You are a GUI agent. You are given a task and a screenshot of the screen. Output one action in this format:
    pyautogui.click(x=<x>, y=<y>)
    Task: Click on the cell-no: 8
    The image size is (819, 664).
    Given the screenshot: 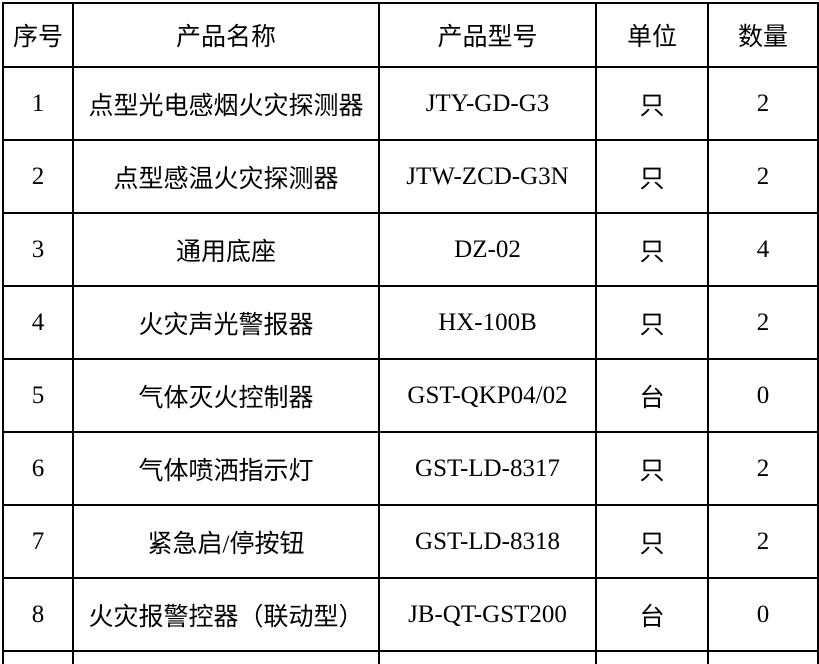 What is the action you would take?
    pyautogui.click(x=38, y=614)
    